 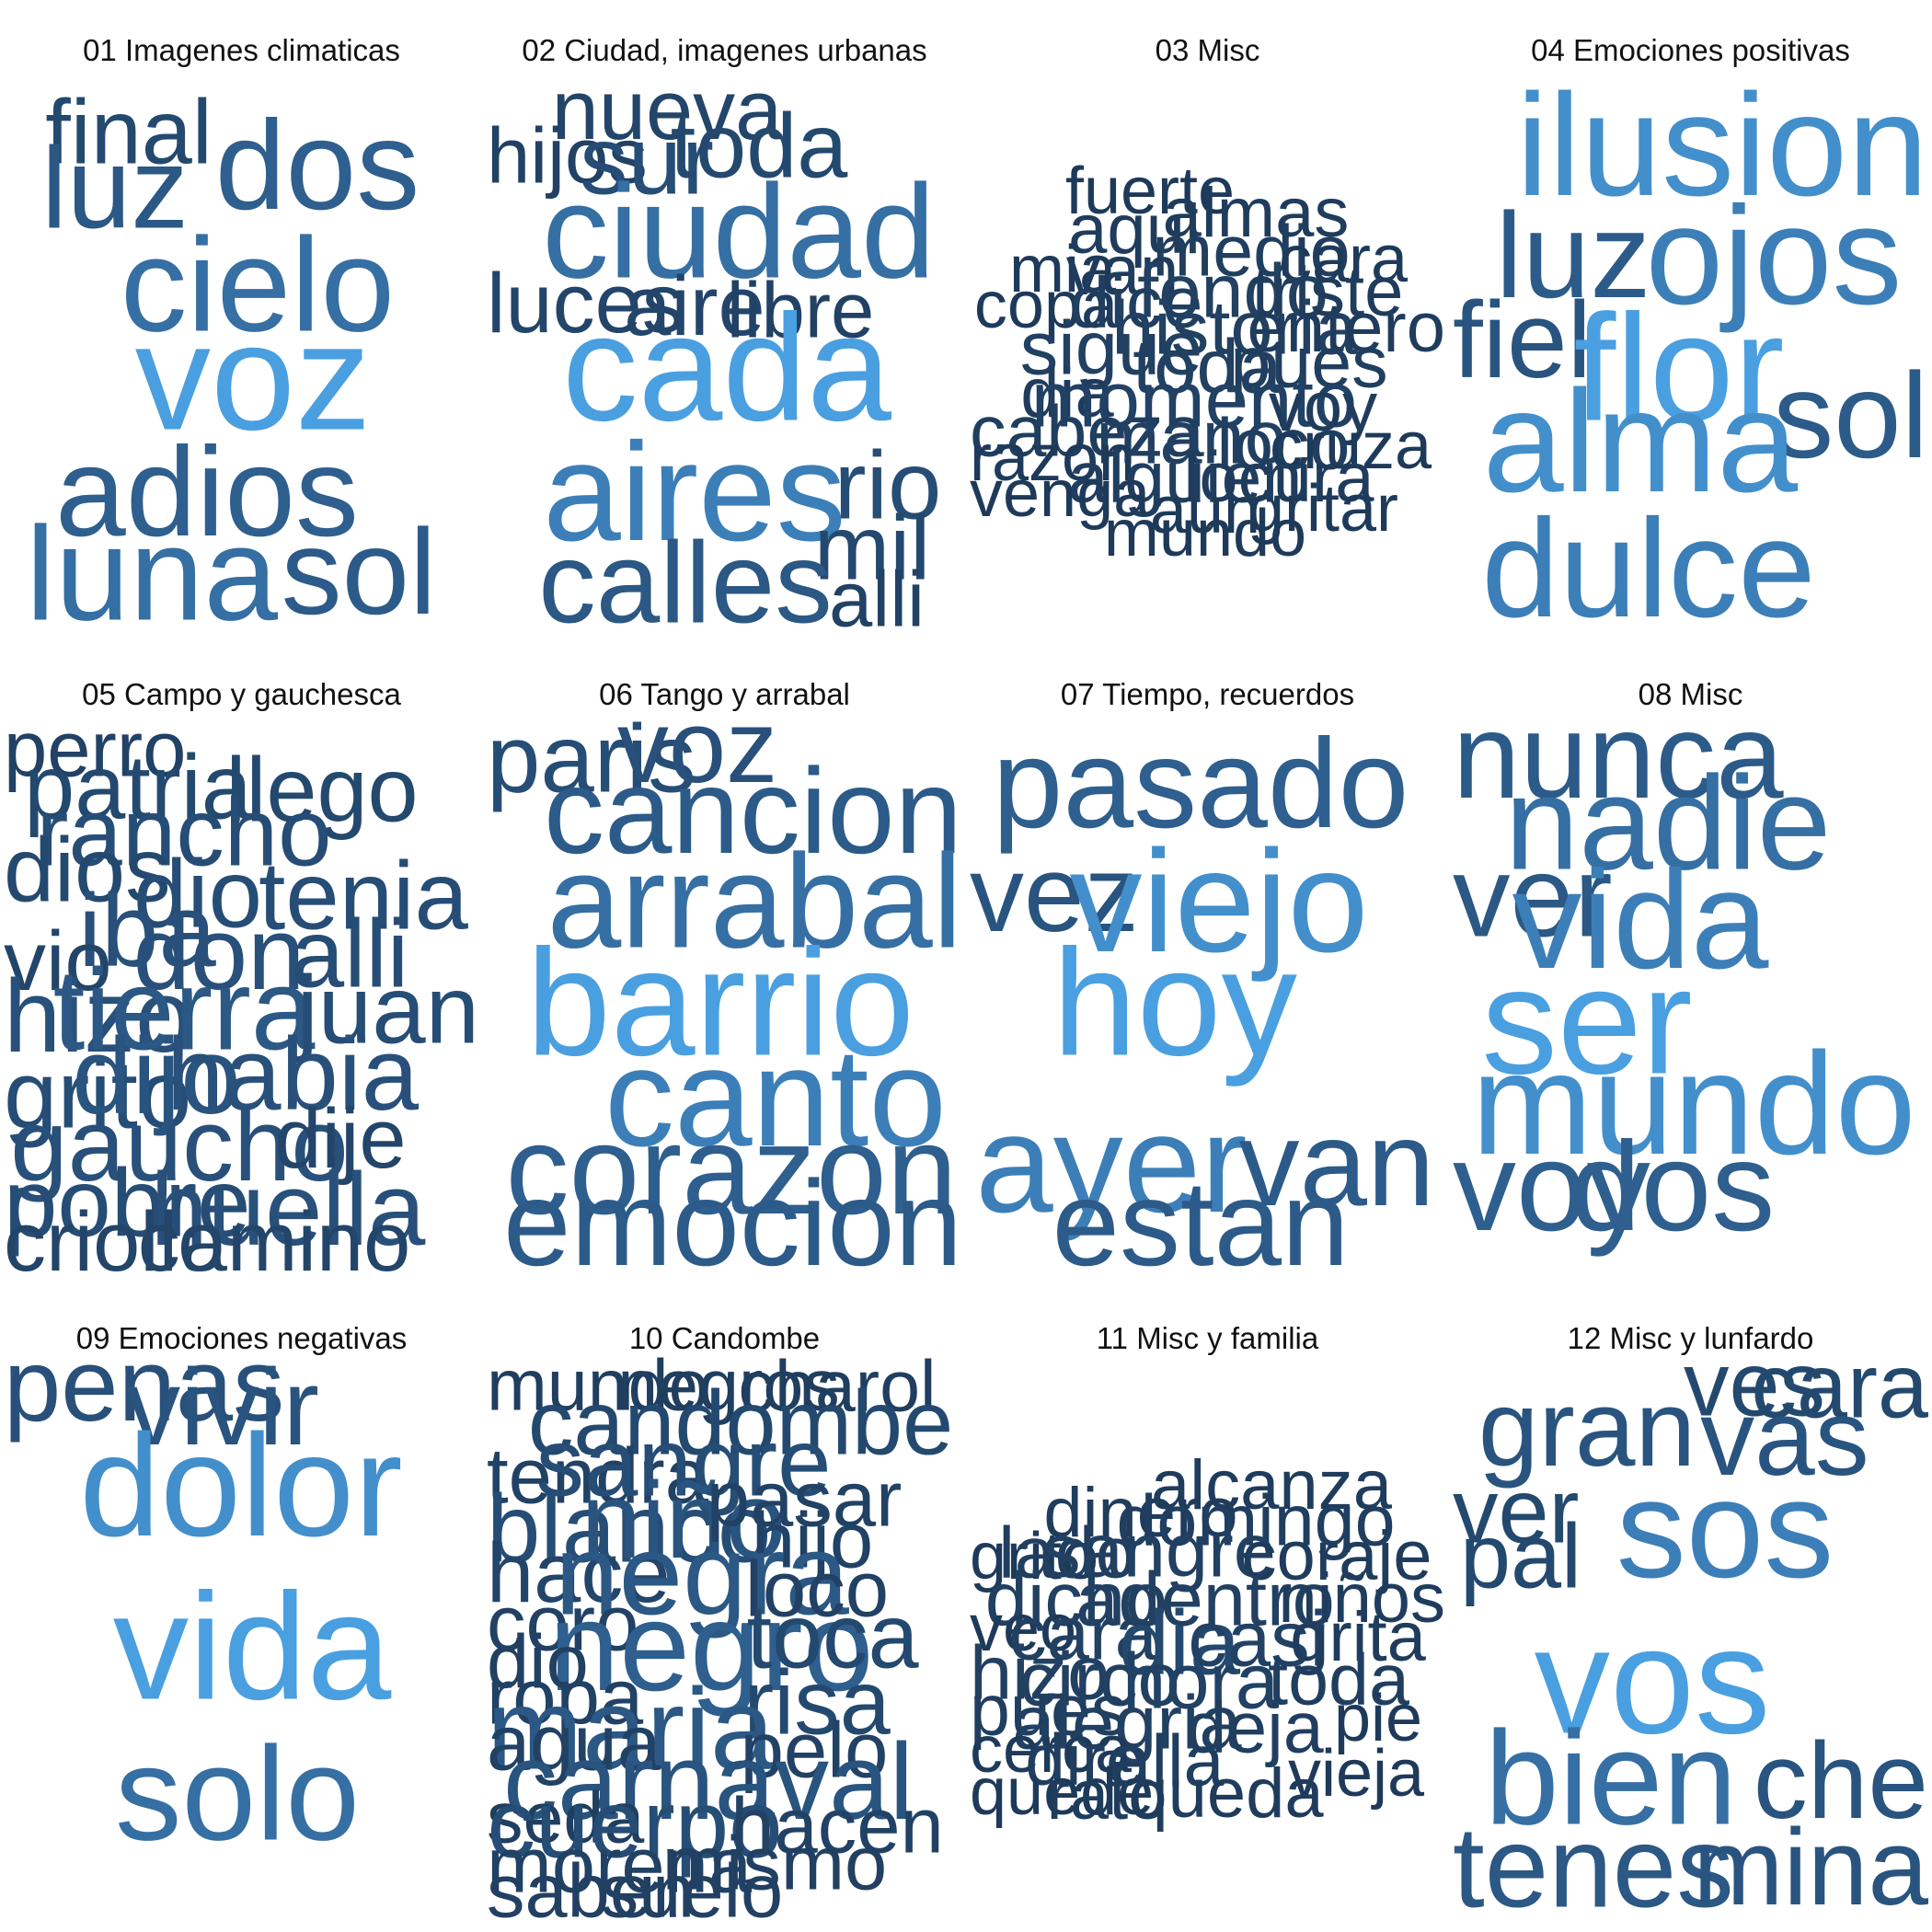 What do you see at coordinates (1134, 229) in the screenshot?
I see `cloud-word: aqui` at bounding box center [1134, 229].